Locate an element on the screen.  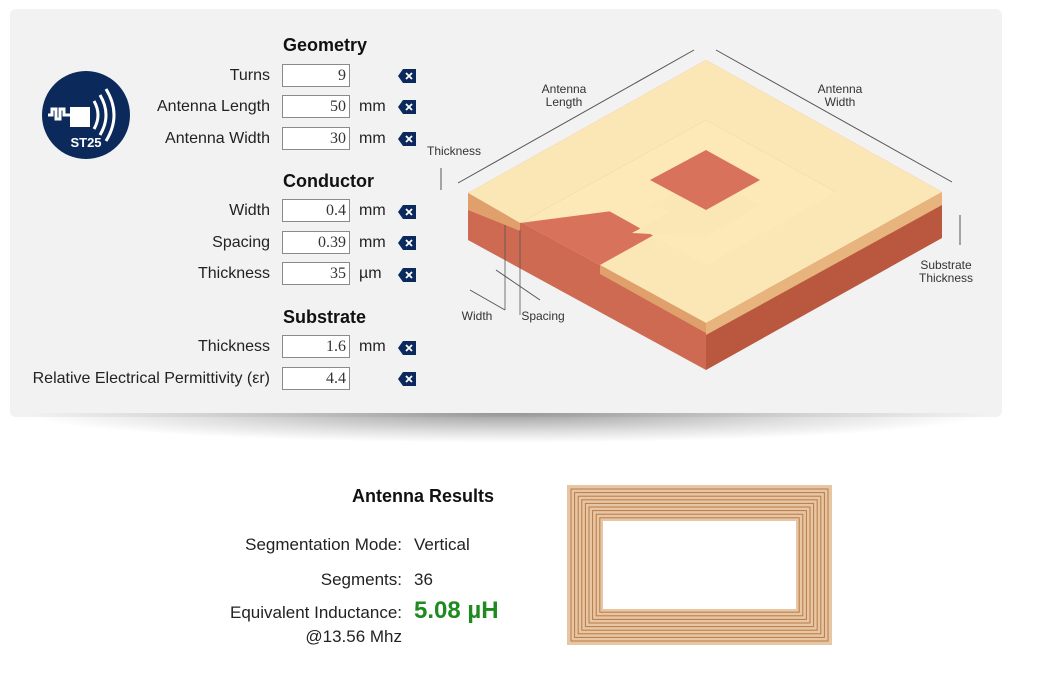
coil-preview is located at coordinates (699, 565).